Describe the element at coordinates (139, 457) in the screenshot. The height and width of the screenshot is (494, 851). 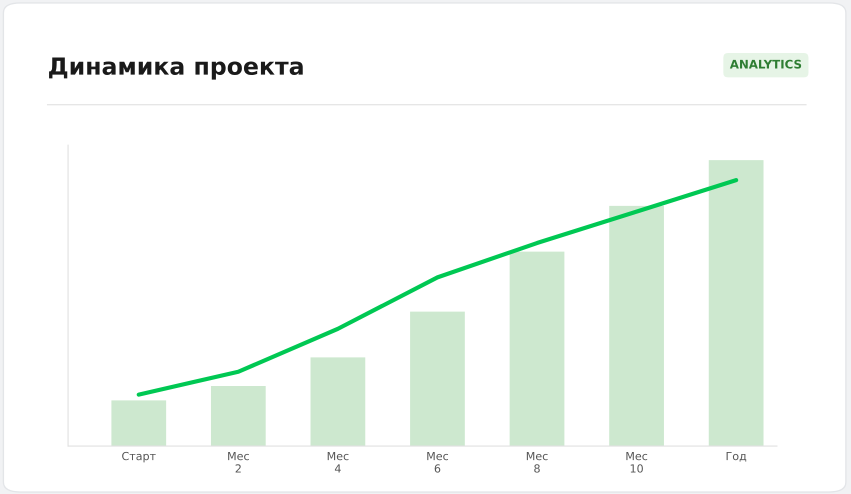
I see `x-tick-label: Старт` at that location.